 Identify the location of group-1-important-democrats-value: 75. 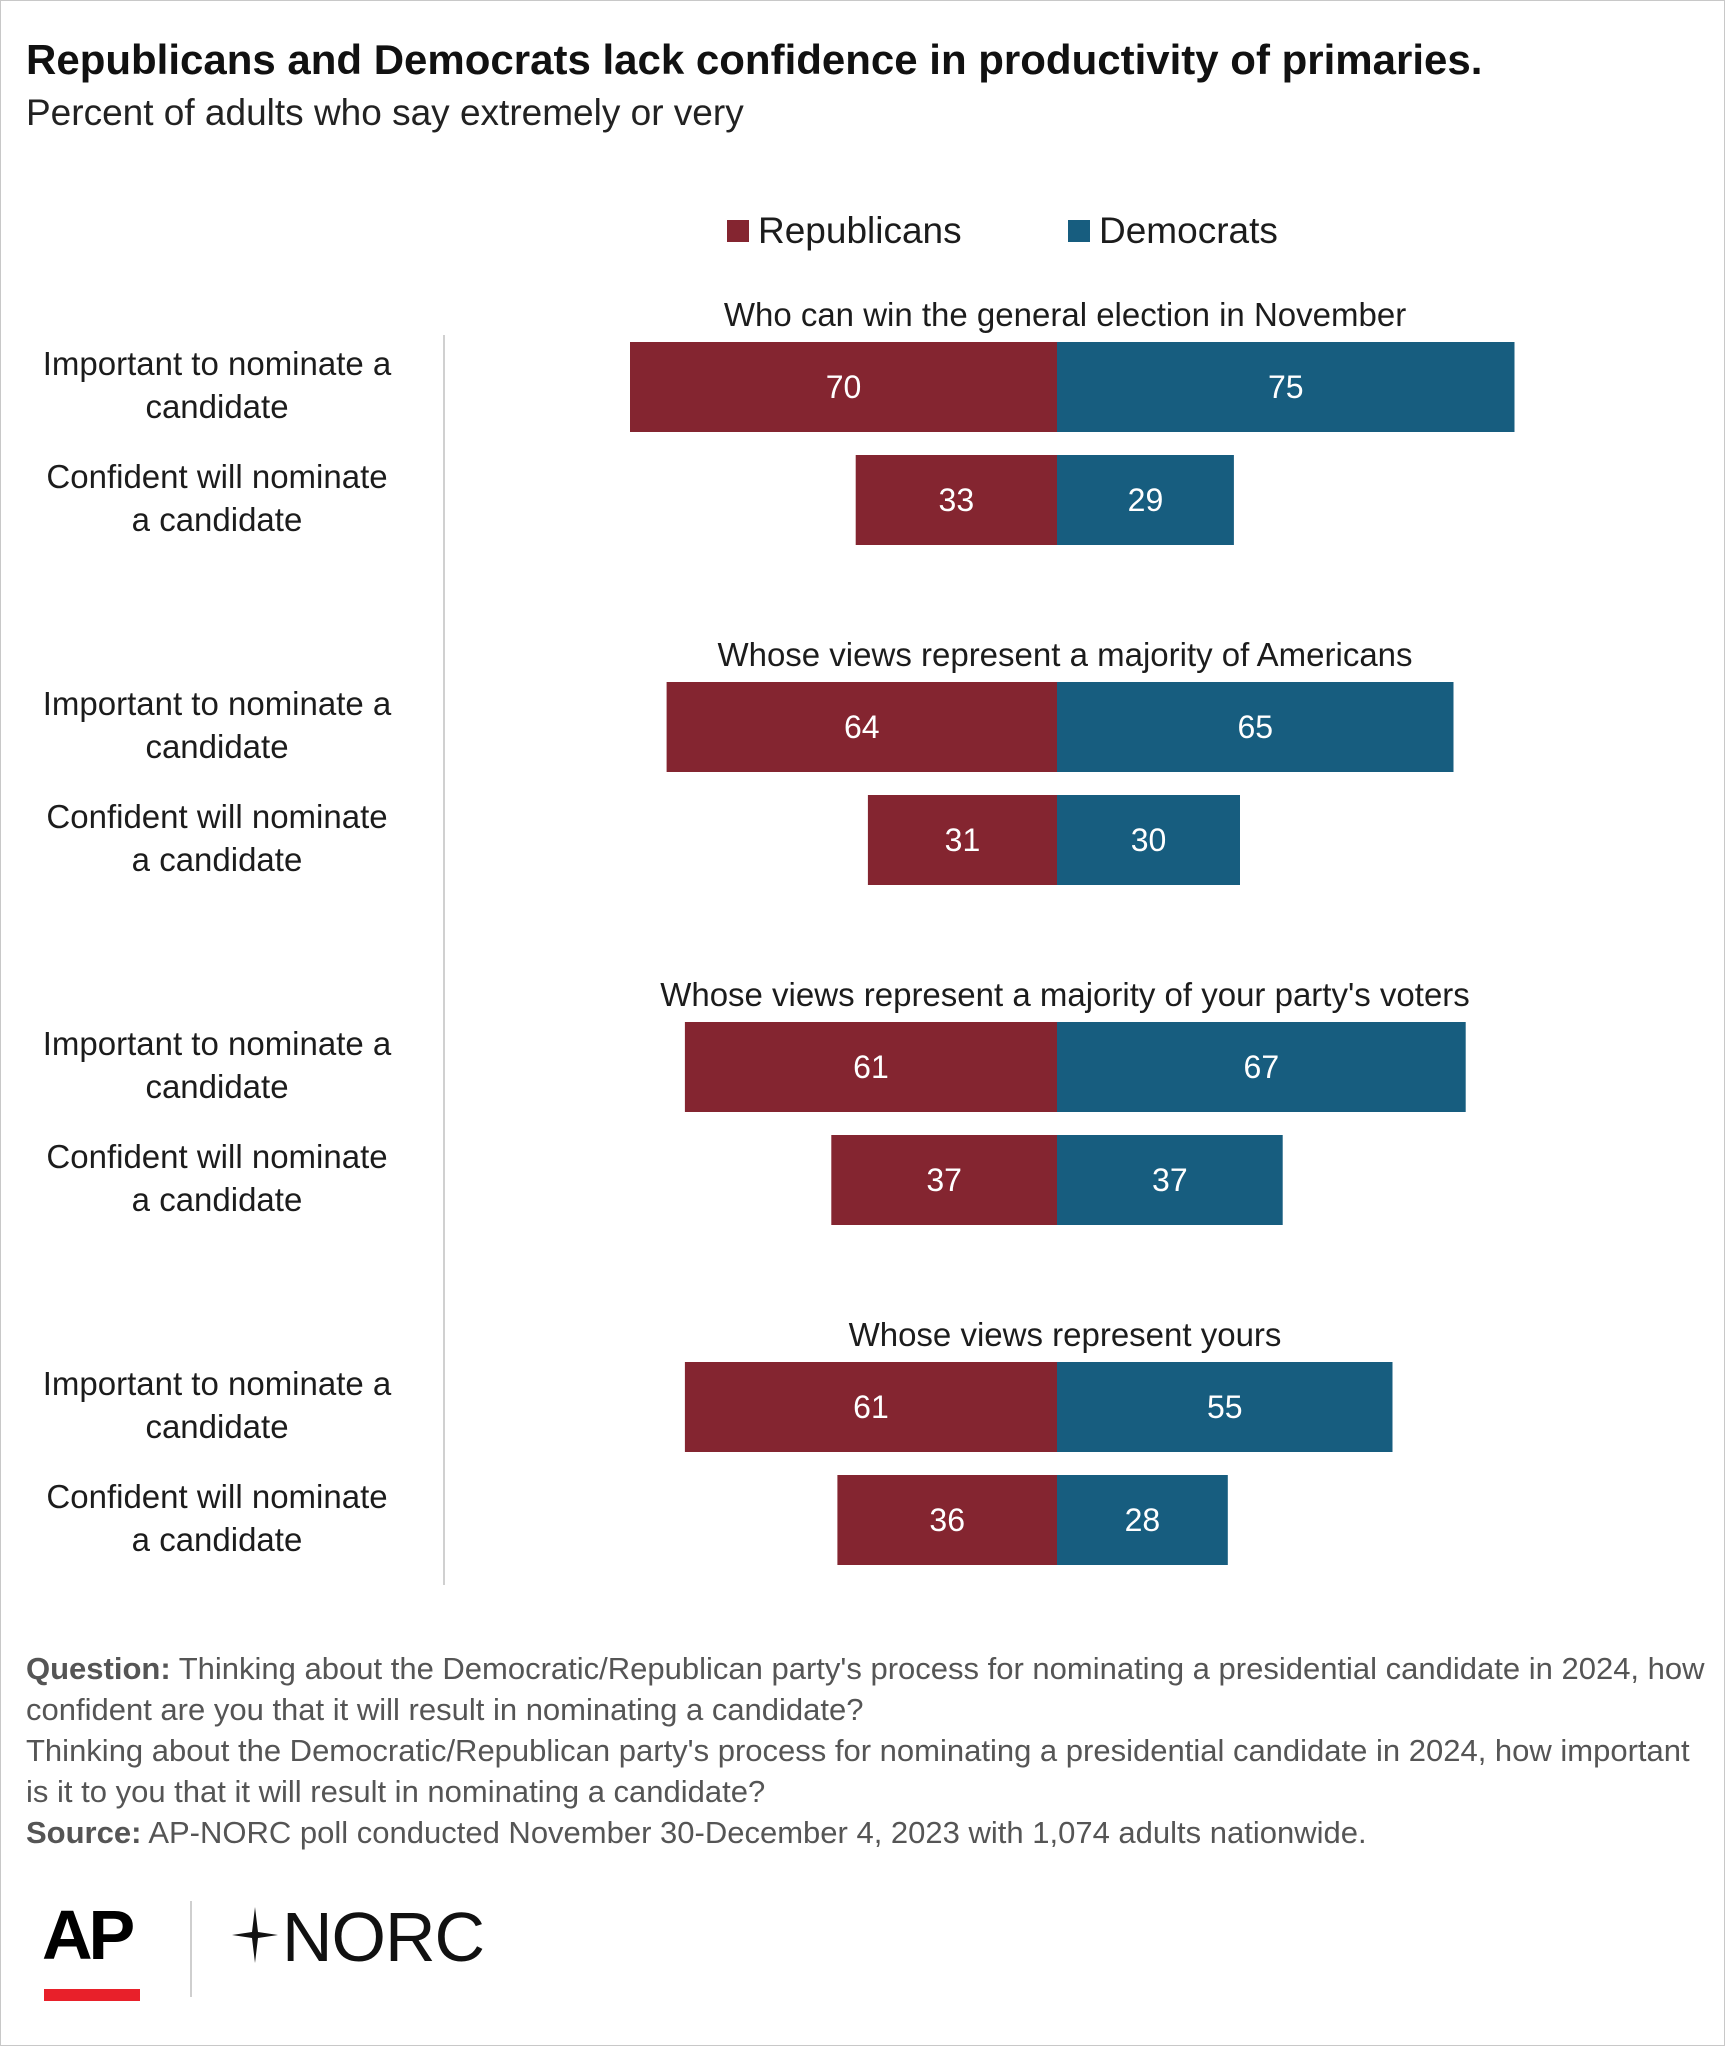
(1286, 387).